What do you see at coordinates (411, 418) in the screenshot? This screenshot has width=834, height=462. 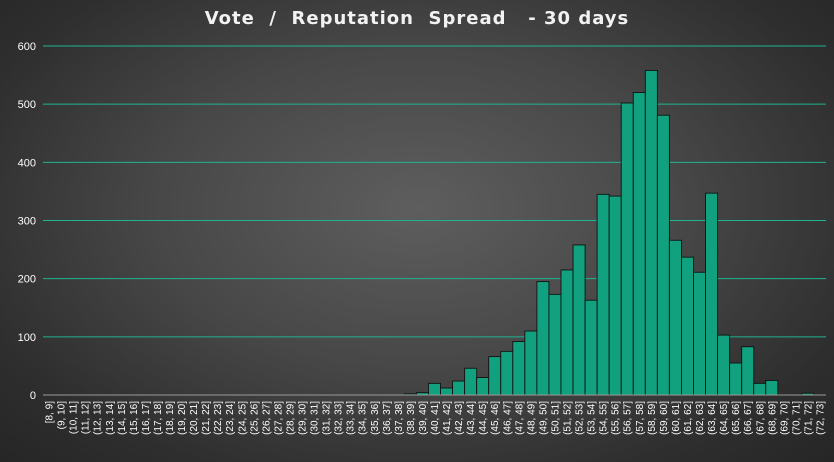 I see `x-tick-label: (38, 39]` at bounding box center [411, 418].